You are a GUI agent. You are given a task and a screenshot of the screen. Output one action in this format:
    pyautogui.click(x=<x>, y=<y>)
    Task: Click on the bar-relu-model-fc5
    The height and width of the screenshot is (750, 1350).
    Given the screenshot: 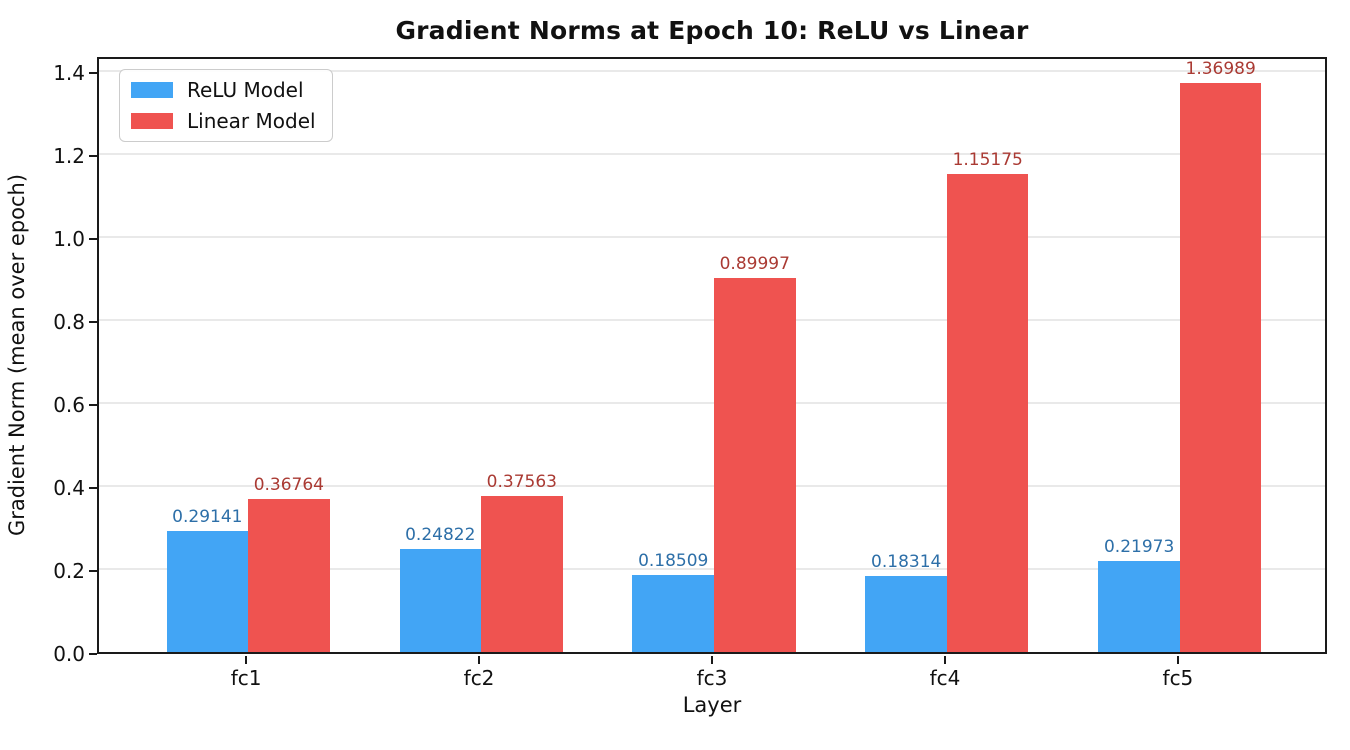 What is the action you would take?
    pyautogui.click(x=1139, y=606)
    